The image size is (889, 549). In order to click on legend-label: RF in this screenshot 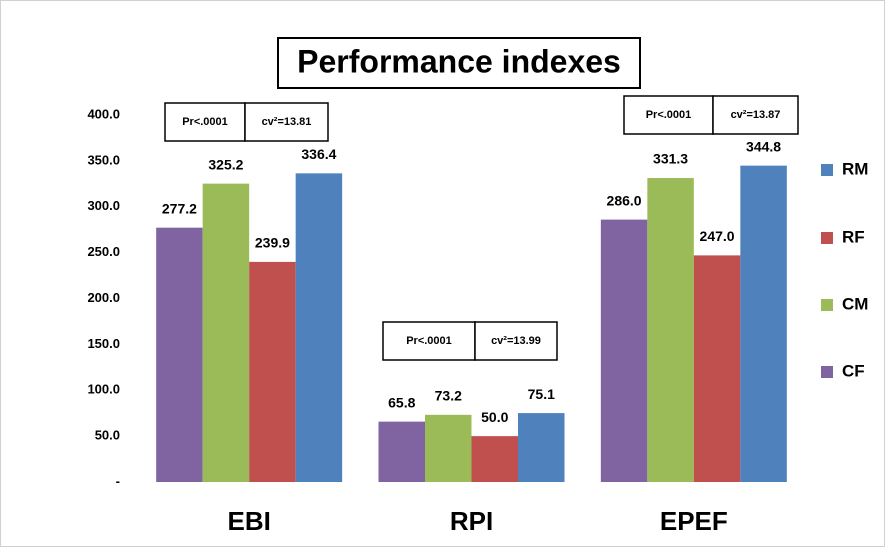, I will do `click(853, 236)`.